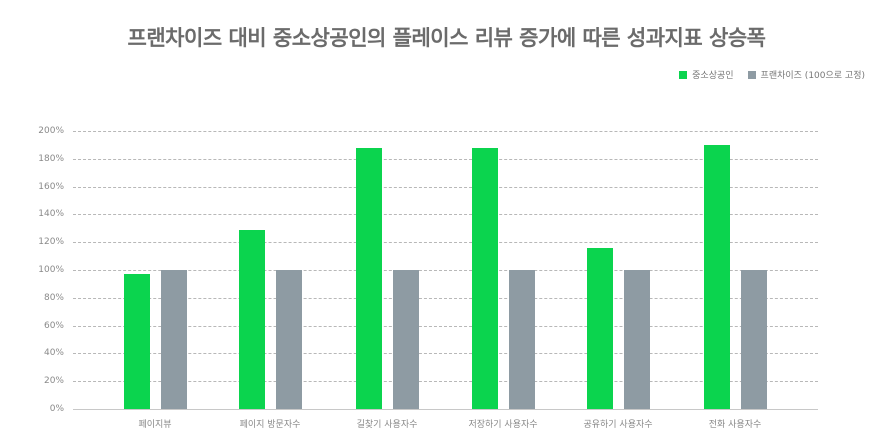  Describe the element at coordinates (51, 186) in the screenshot. I see `y-tick-label: 160%` at that location.